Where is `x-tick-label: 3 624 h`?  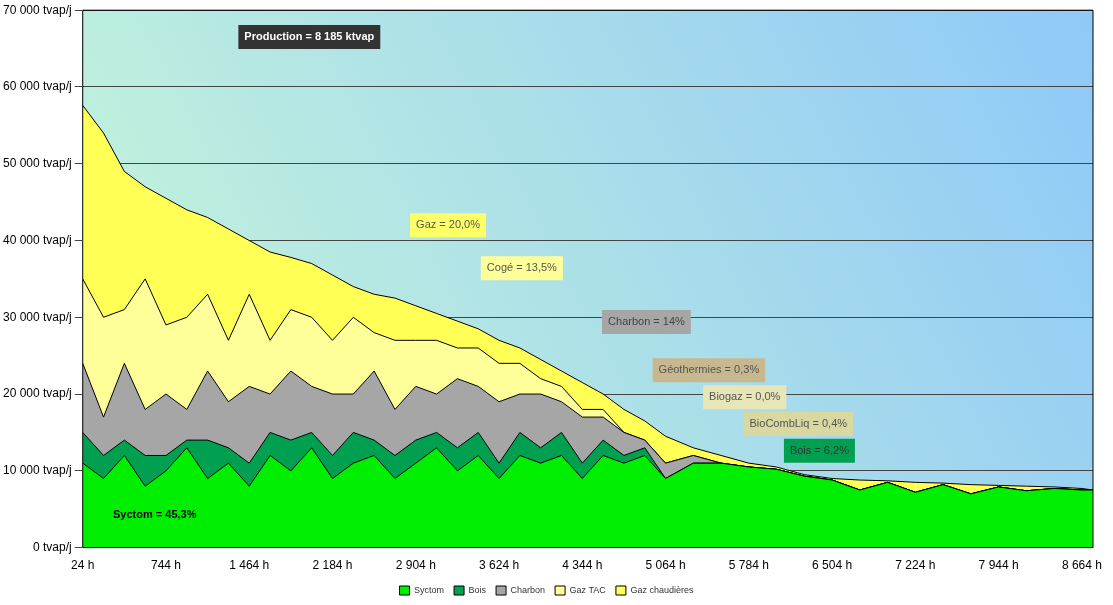 x-tick-label: 3 624 h is located at coordinates (499, 565).